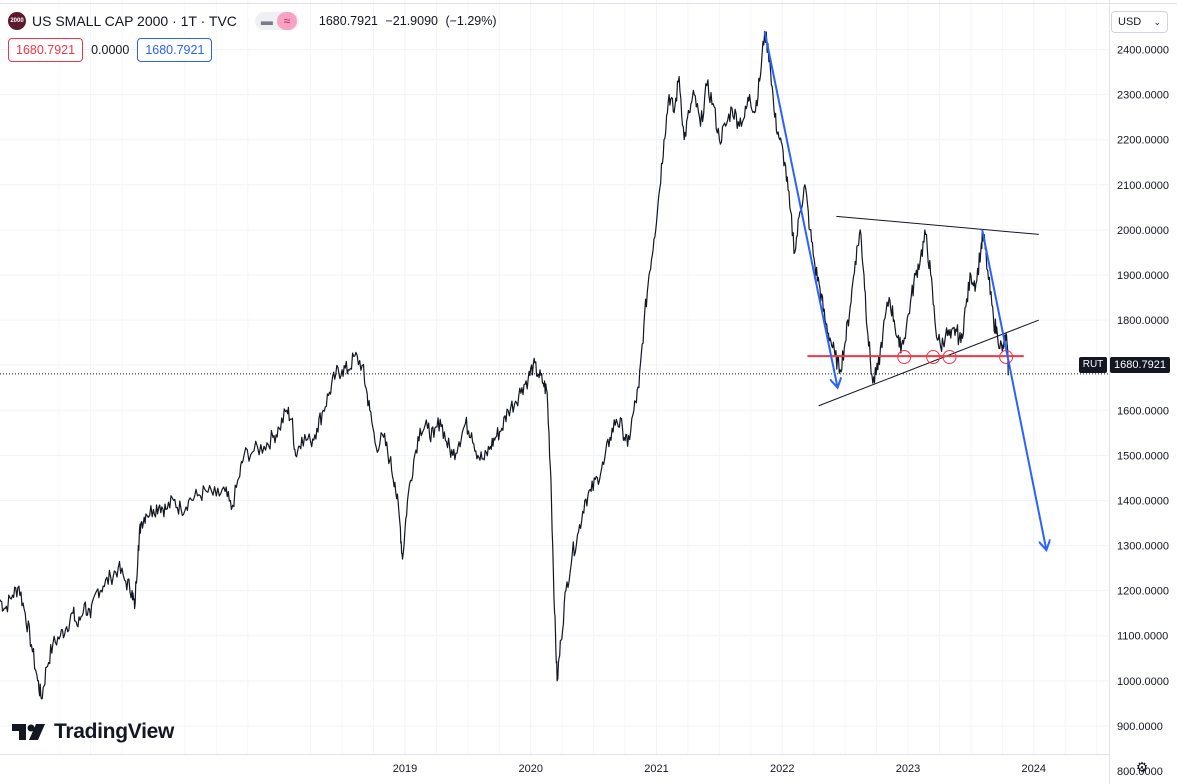 This screenshot has width=1177, height=784. Describe the element at coordinates (1157, 21) in the screenshot. I see `chevron-down-icon: ⌄` at that location.